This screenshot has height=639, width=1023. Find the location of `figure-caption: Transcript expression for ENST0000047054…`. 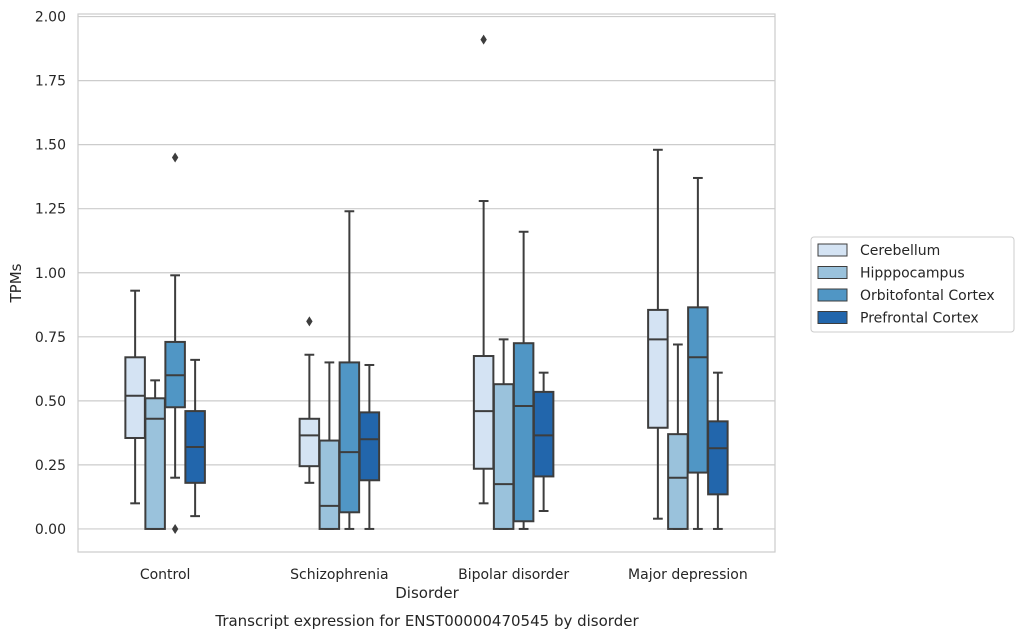

figure-caption: Transcript expression for ENST0000047054… is located at coordinates (426, 621).